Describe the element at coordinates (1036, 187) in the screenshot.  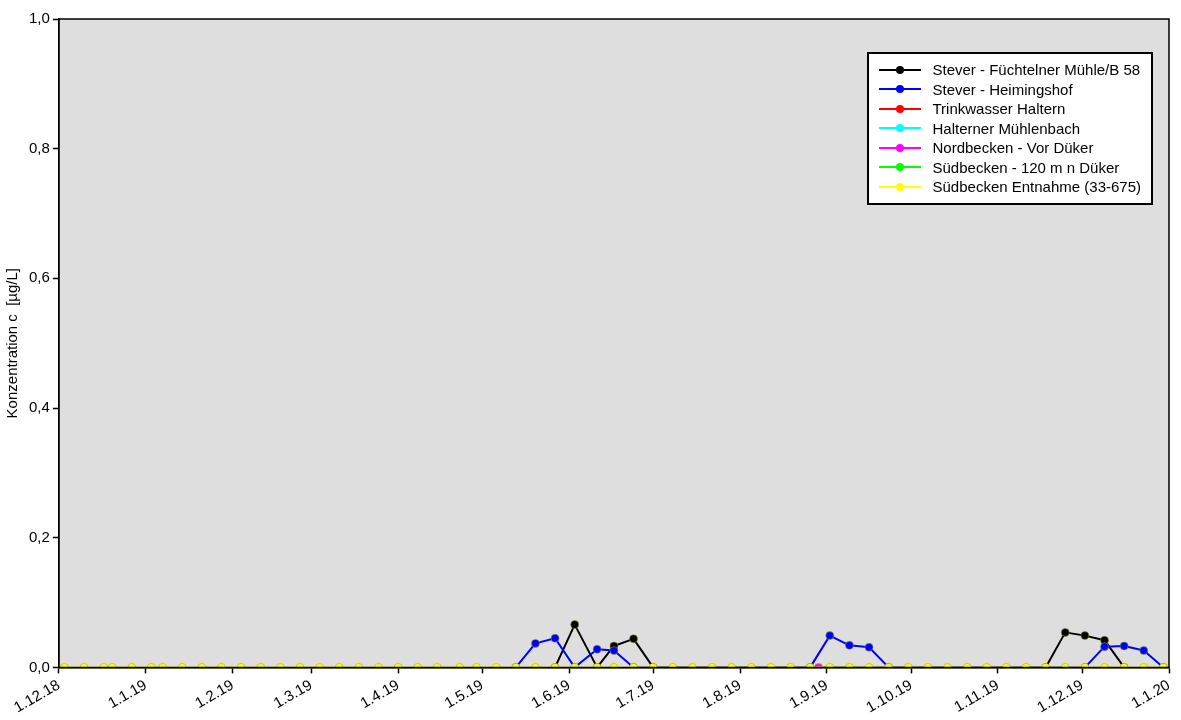
I see `legend-label: Südbecken Entnahme (33-675)` at that location.